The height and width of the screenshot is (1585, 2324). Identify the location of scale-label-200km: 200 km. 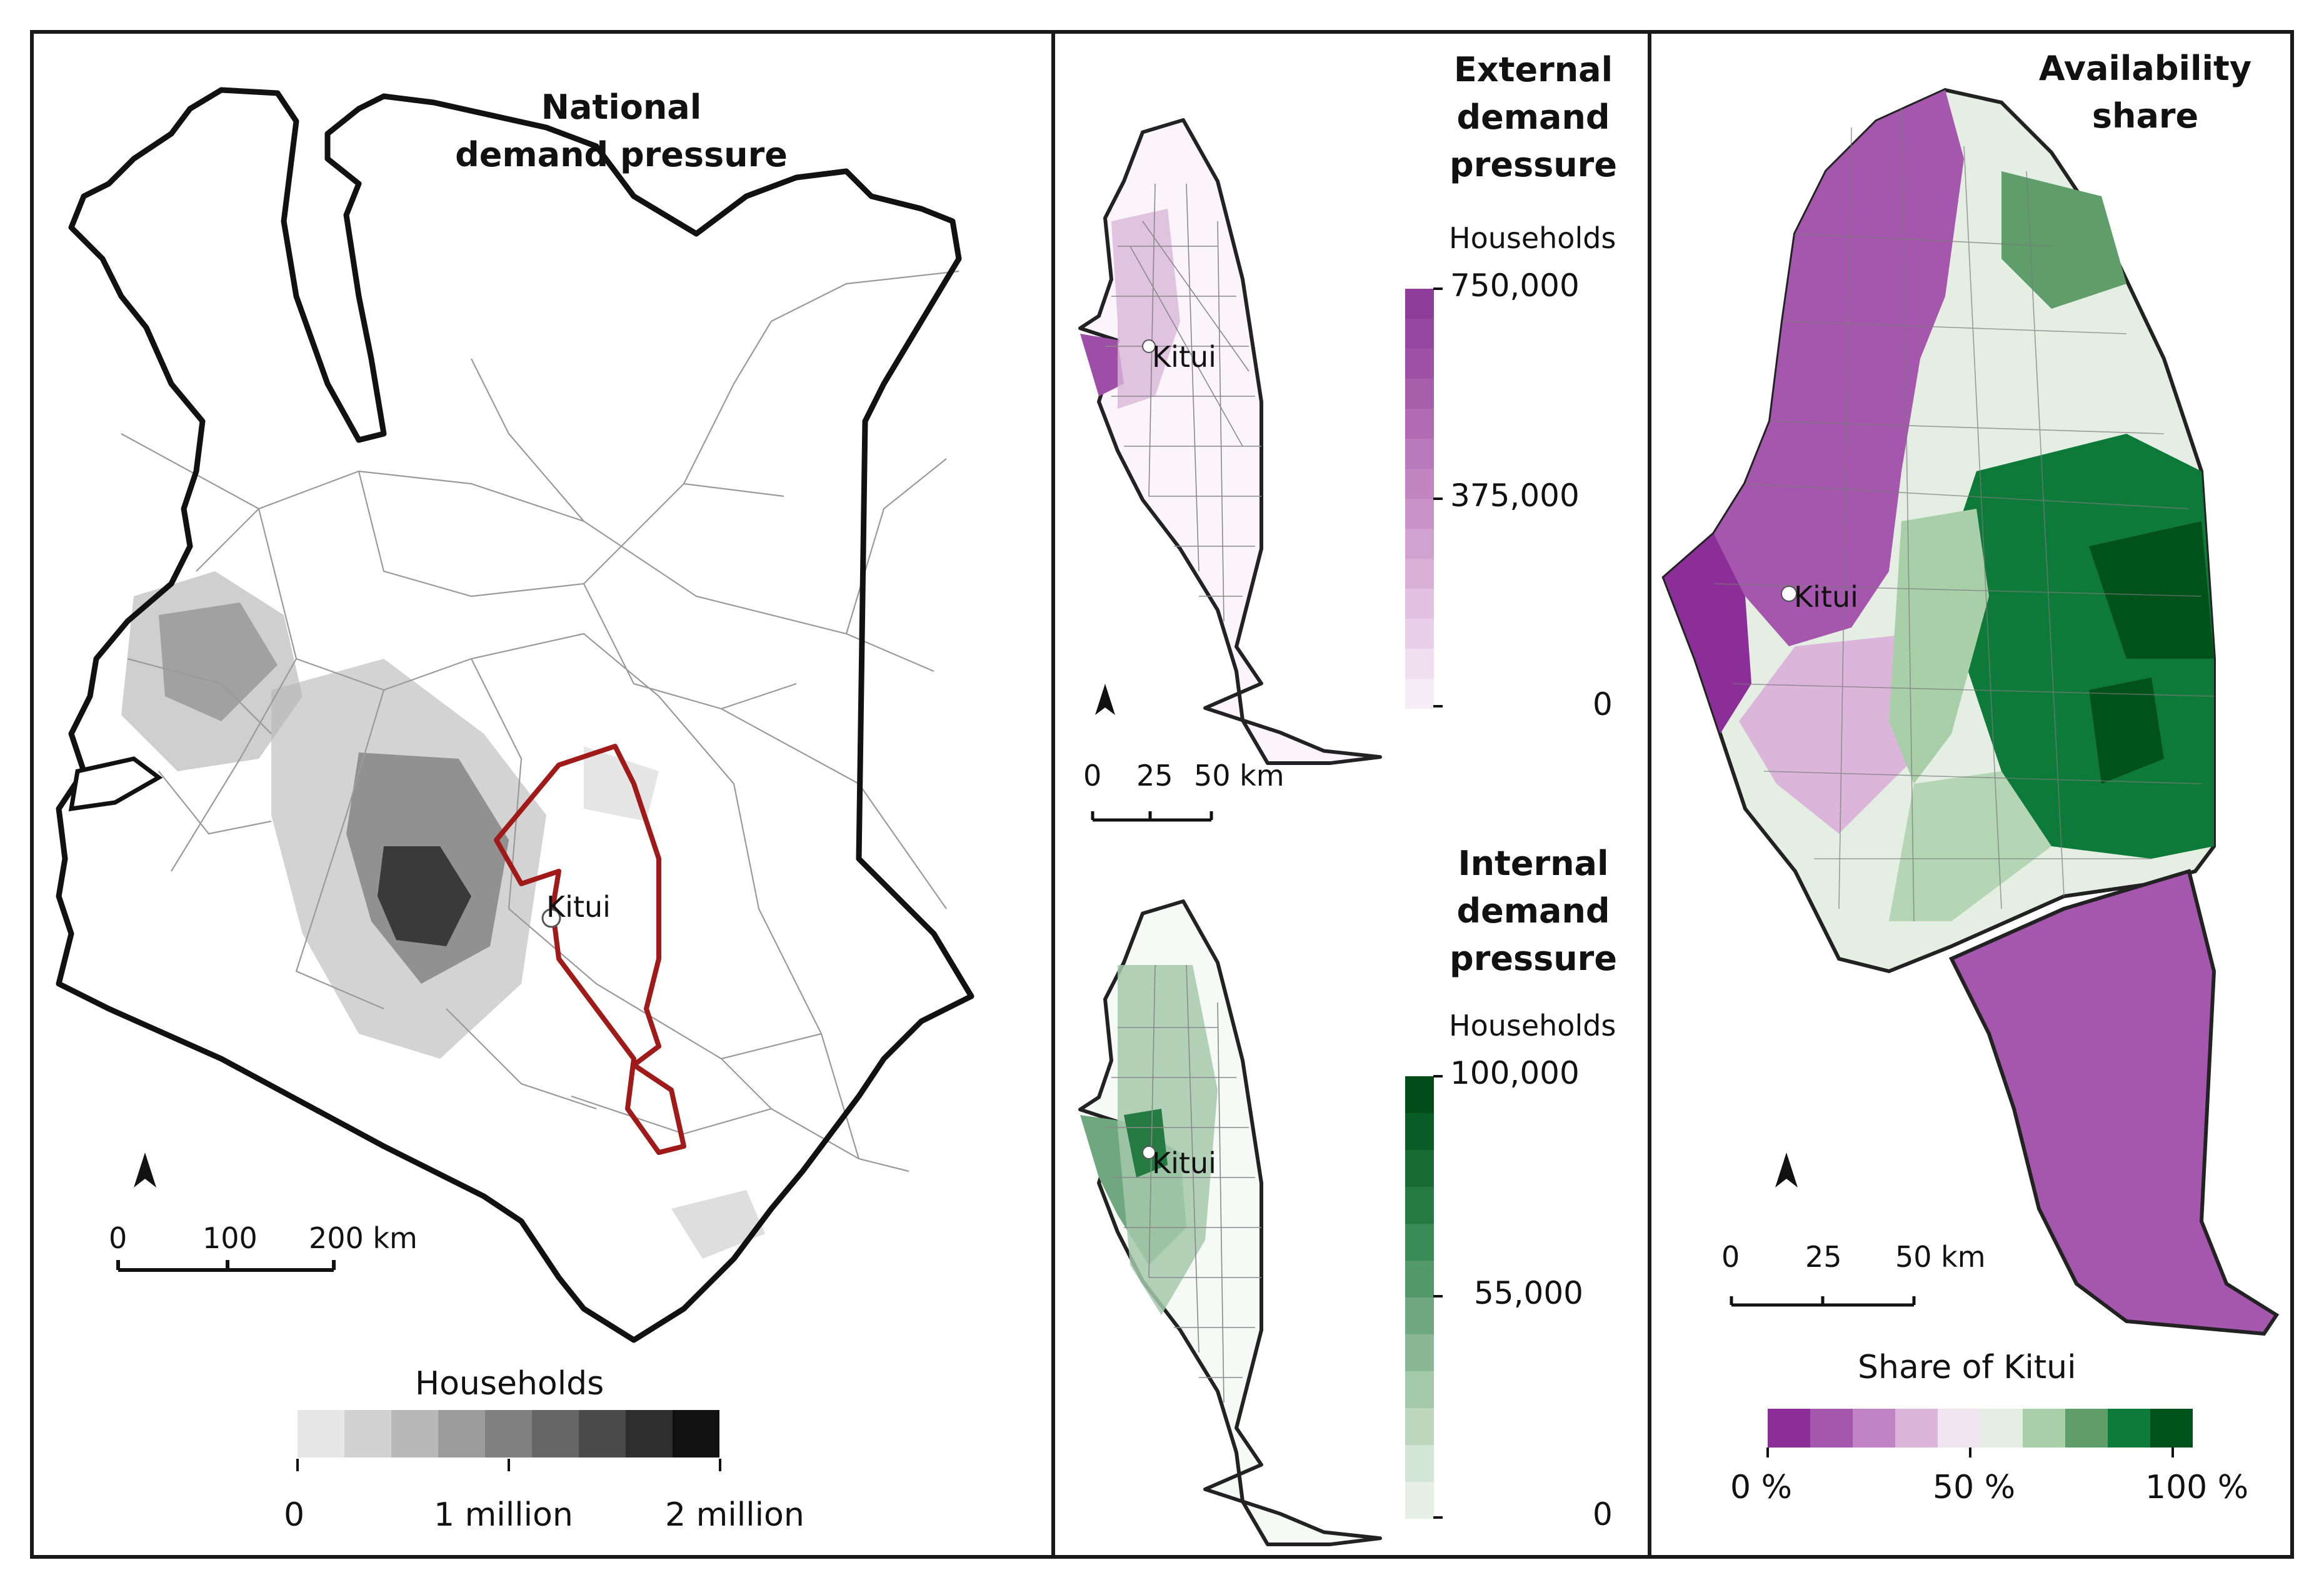
(363, 1238).